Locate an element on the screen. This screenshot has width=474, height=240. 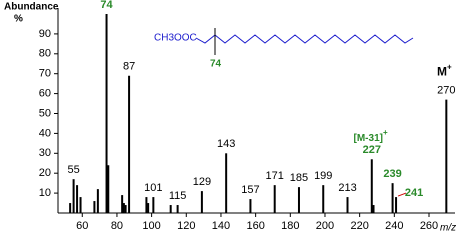
peak-label: 171 is located at coordinates (275, 176).